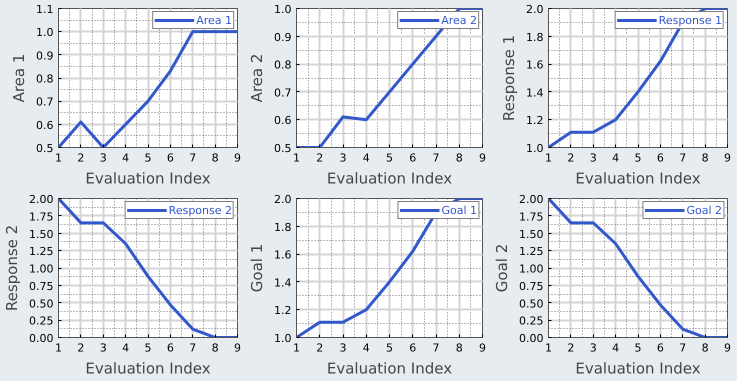 This screenshot has height=381, width=737. I want to click on y-tick-label: 1.6, so click(535, 65).